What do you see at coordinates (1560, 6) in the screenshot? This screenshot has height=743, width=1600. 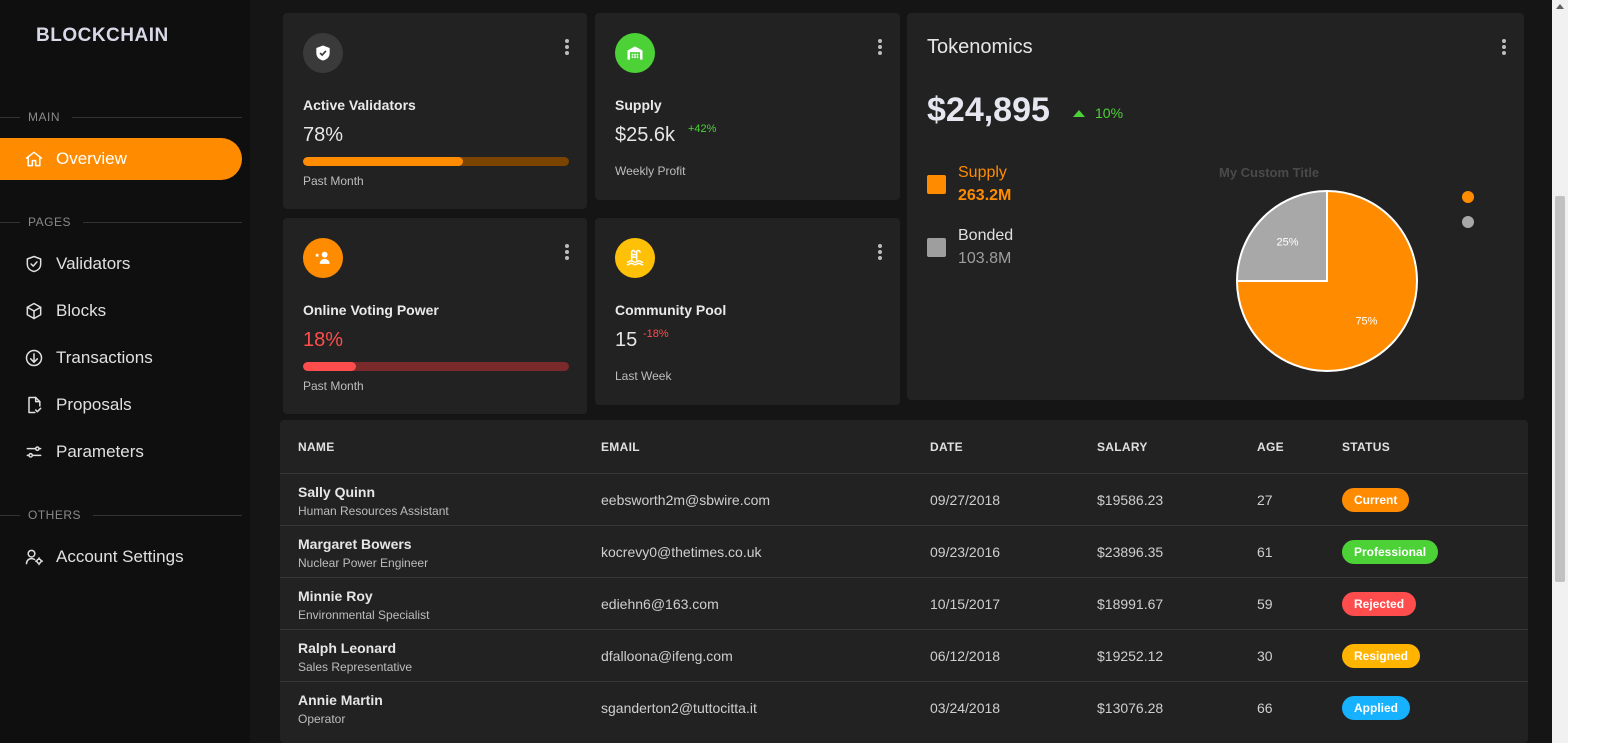 I see `scroll-up-icon` at bounding box center [1560, 6].